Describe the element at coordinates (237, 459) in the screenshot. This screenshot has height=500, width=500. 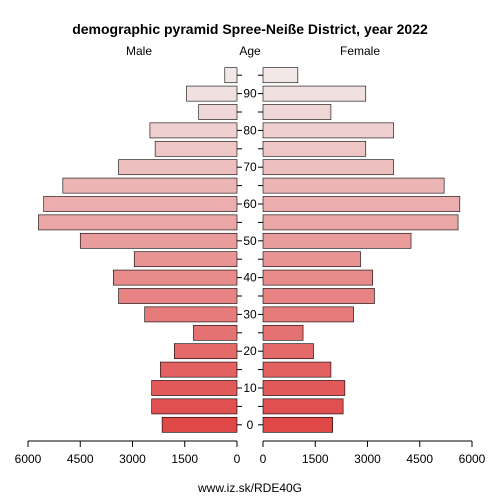
I see `x-tick-label-left: 0` at that location.